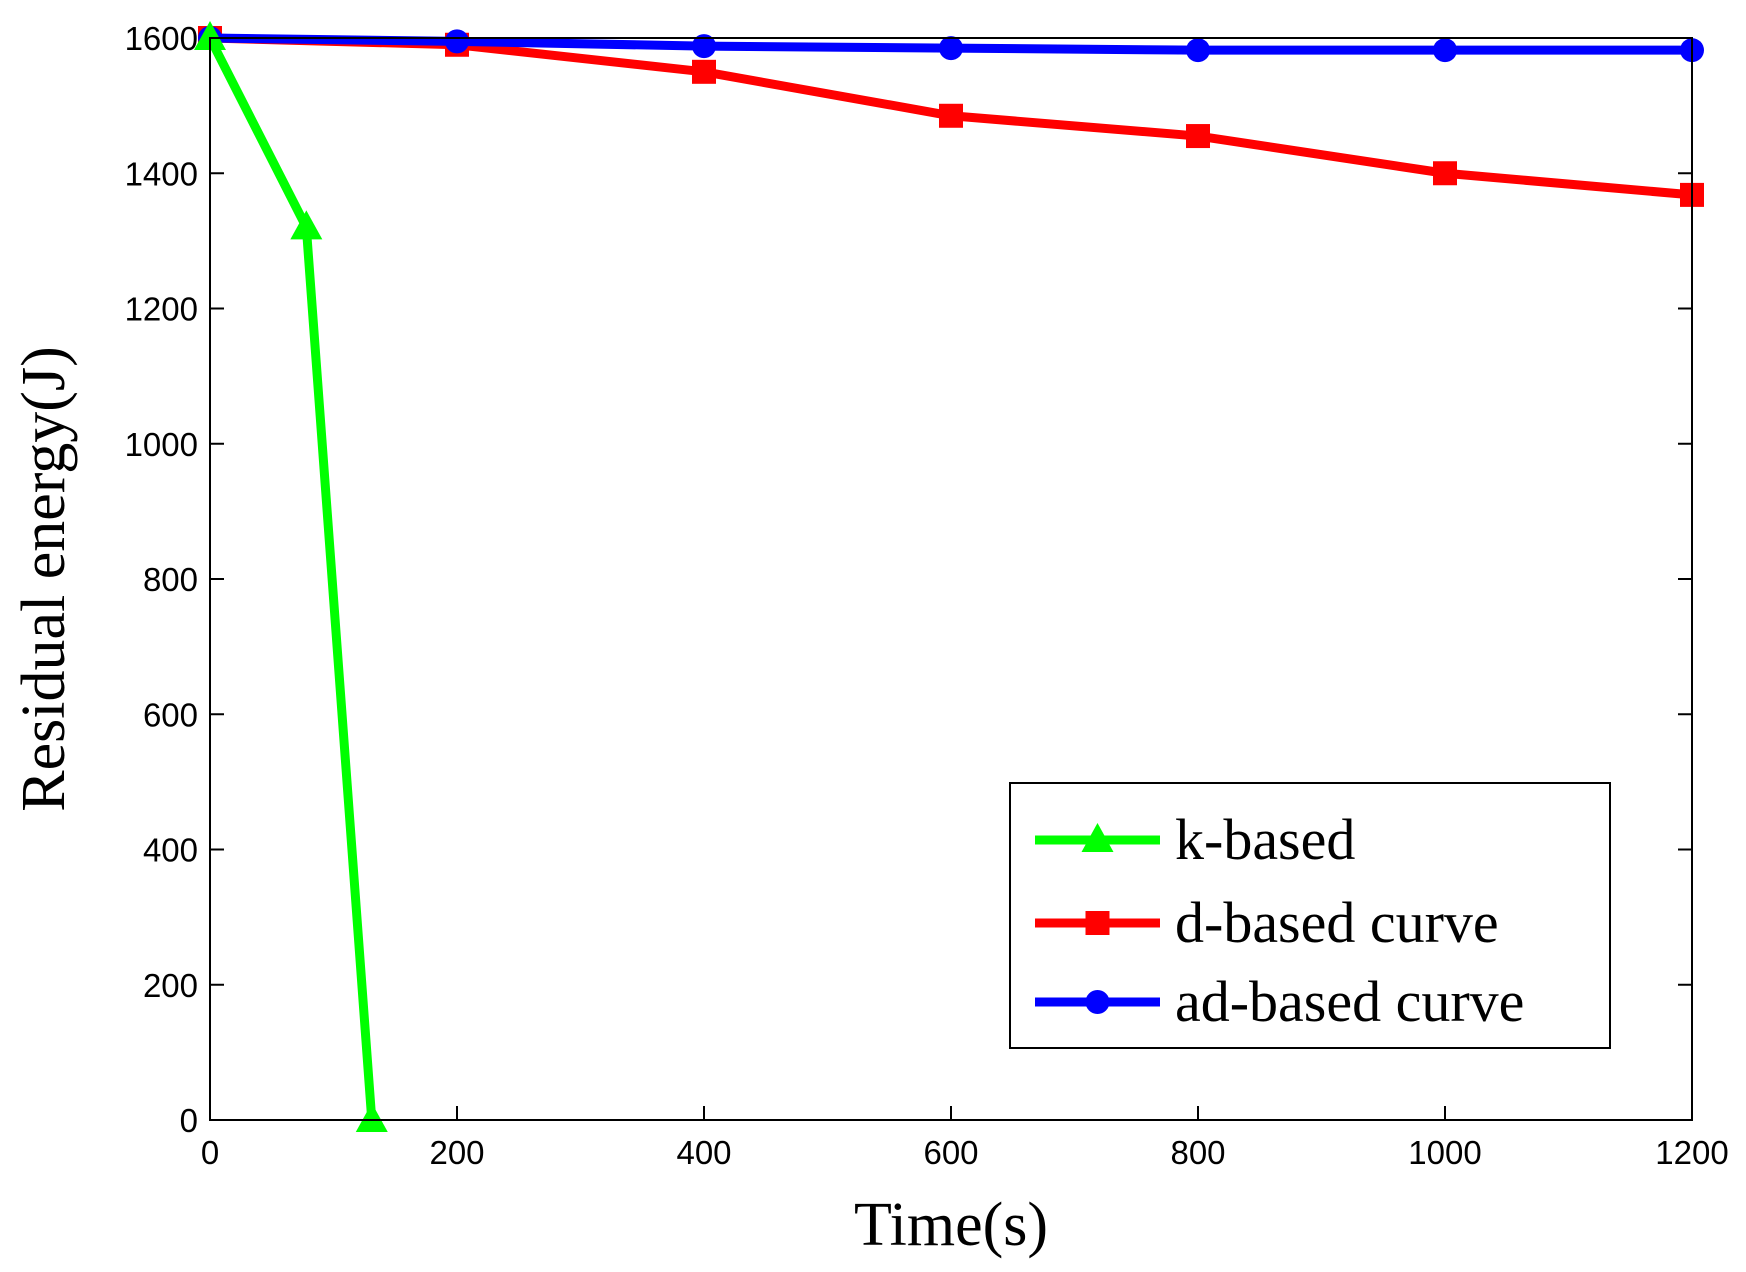 This screenshot has height=1272, width=1746. Describe the element at coordinates (1337, 922) in the screenshot. I see `legend-label: d-based curve` at that location.